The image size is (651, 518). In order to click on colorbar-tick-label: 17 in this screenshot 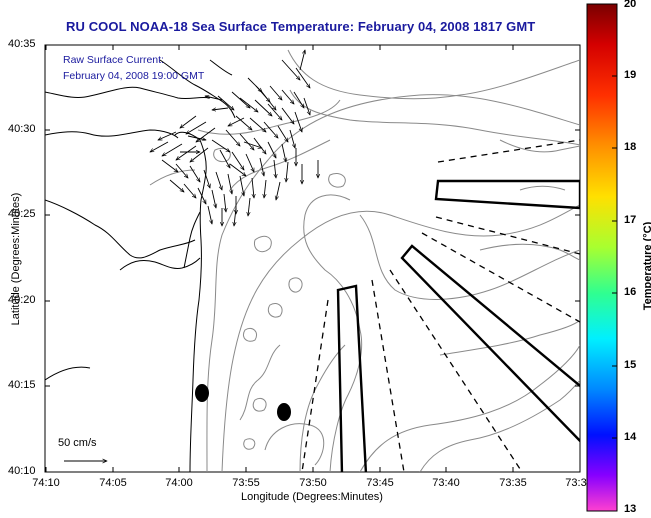, I will do `click(630, 220)`.